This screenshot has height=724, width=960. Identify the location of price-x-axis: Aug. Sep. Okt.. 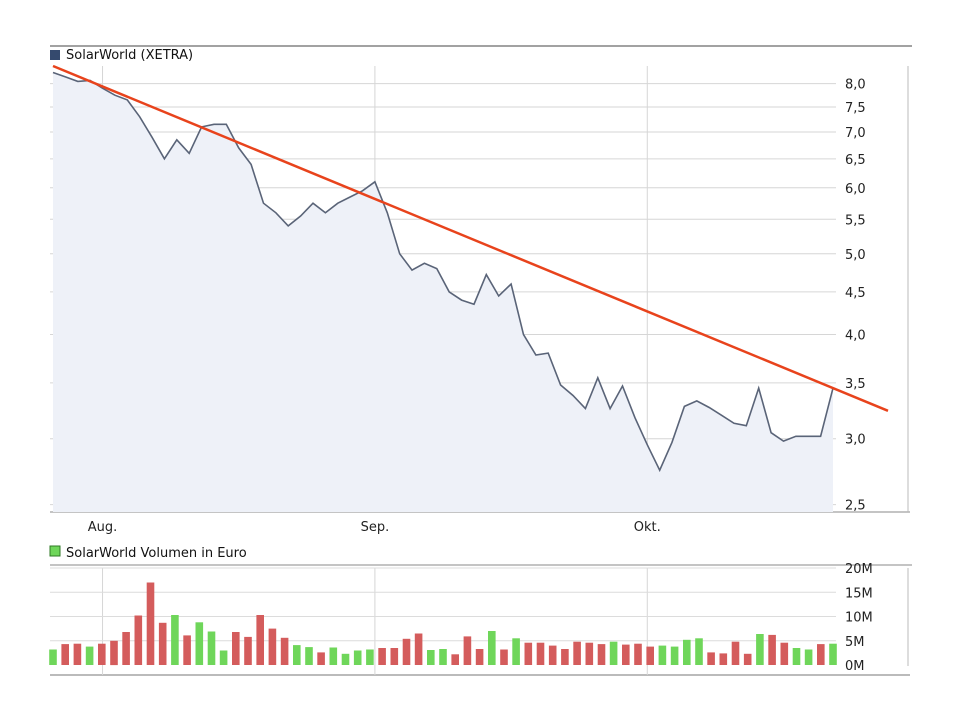
(374, 527).